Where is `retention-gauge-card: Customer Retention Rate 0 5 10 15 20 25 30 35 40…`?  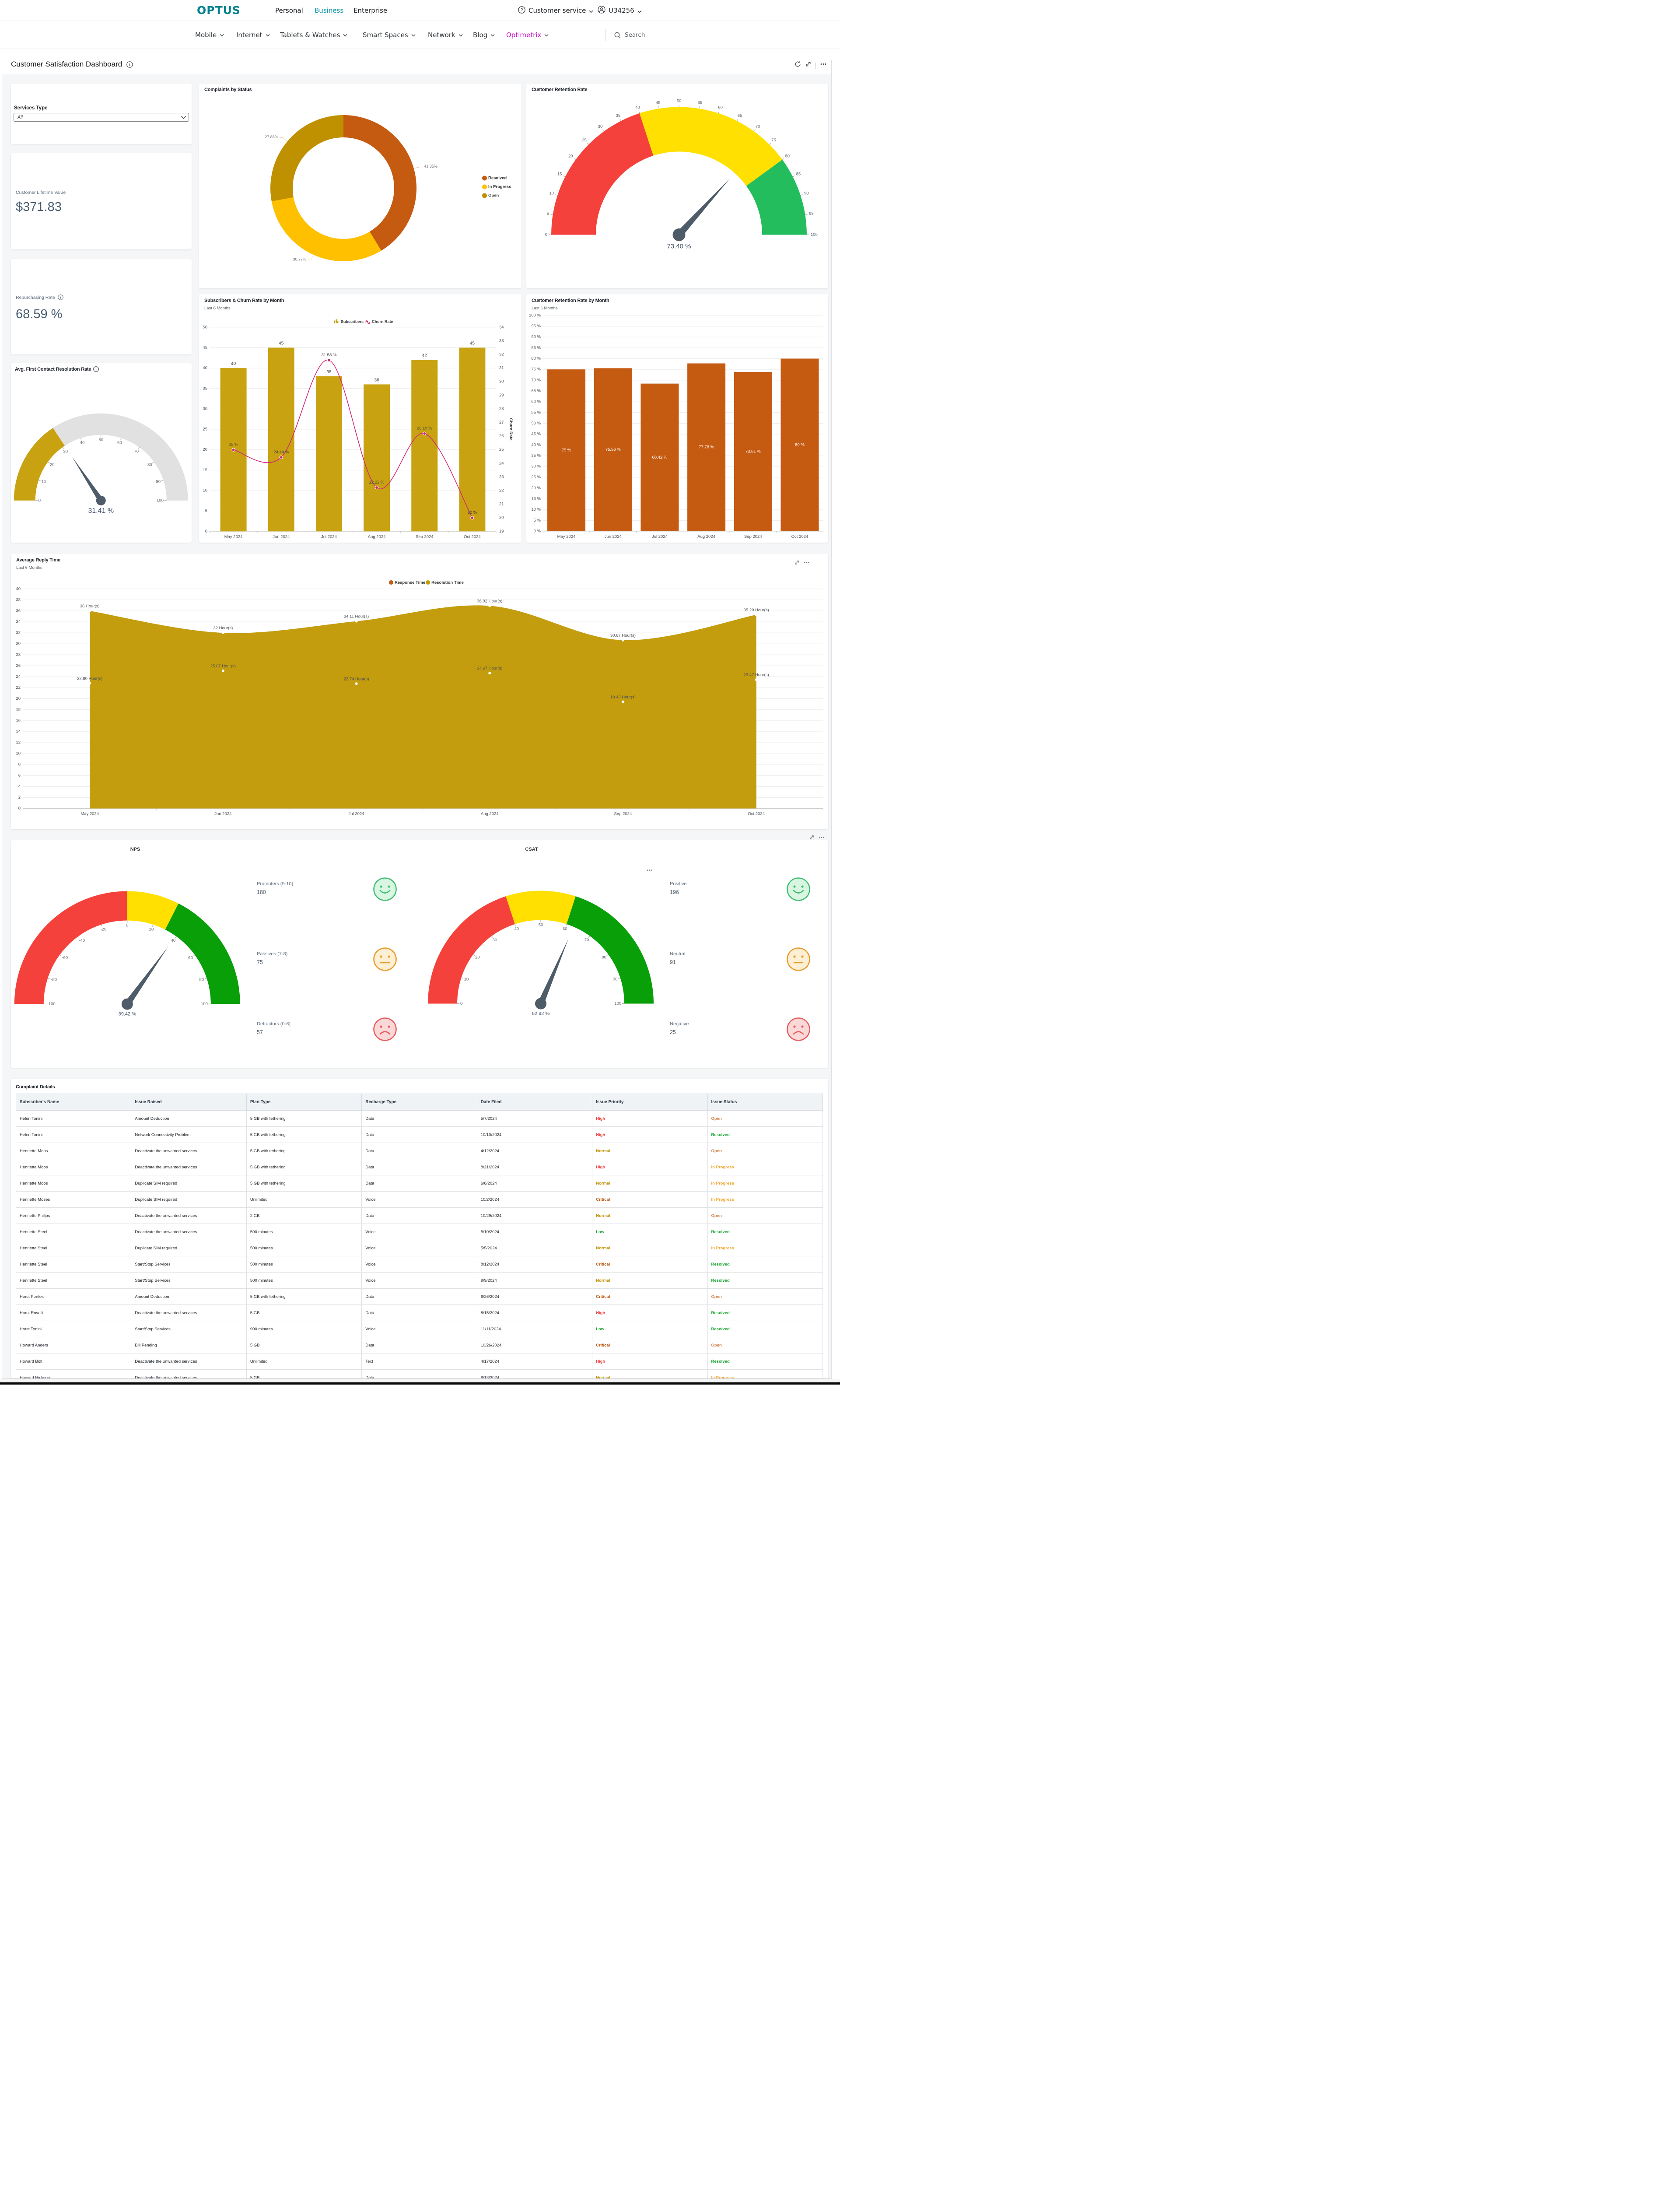 retention-gauge-card: Customer Retention Rate 0 5 10 15 20 25 30 35 40… is located at coordinates (677, 186).